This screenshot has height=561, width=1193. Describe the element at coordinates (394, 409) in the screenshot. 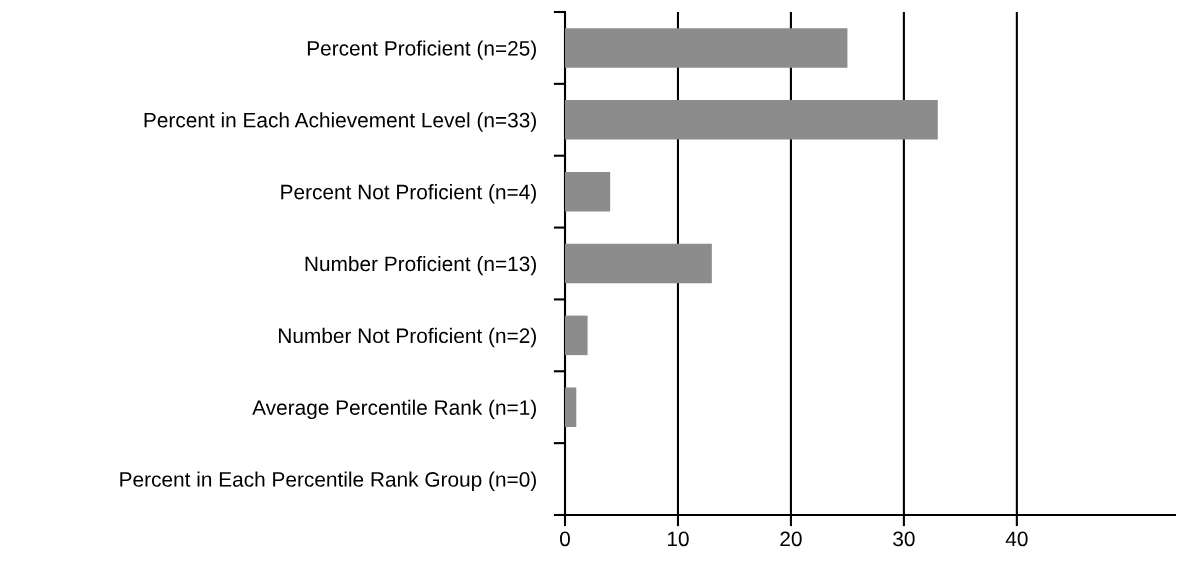

I see `y-tick-label: Average Percentile Rank (n=1)` at that location.